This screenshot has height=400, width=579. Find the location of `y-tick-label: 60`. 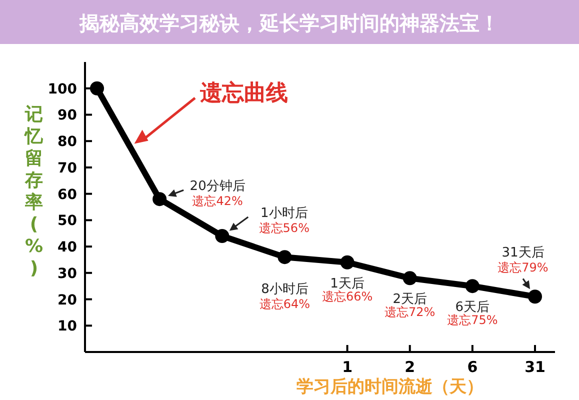

y-tick-label: 60 is located at coordinates (68, 194).